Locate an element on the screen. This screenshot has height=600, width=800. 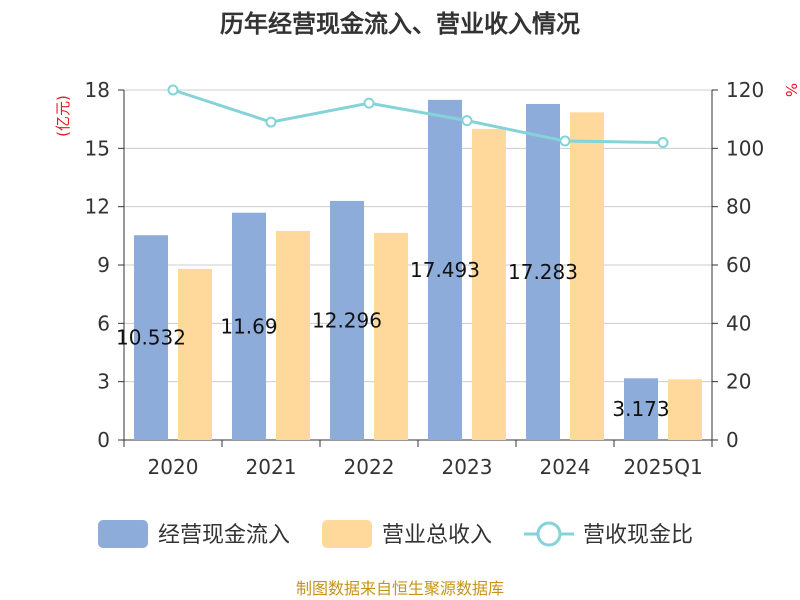
right-tick-label: 0 is located at coordinates (732, 440).